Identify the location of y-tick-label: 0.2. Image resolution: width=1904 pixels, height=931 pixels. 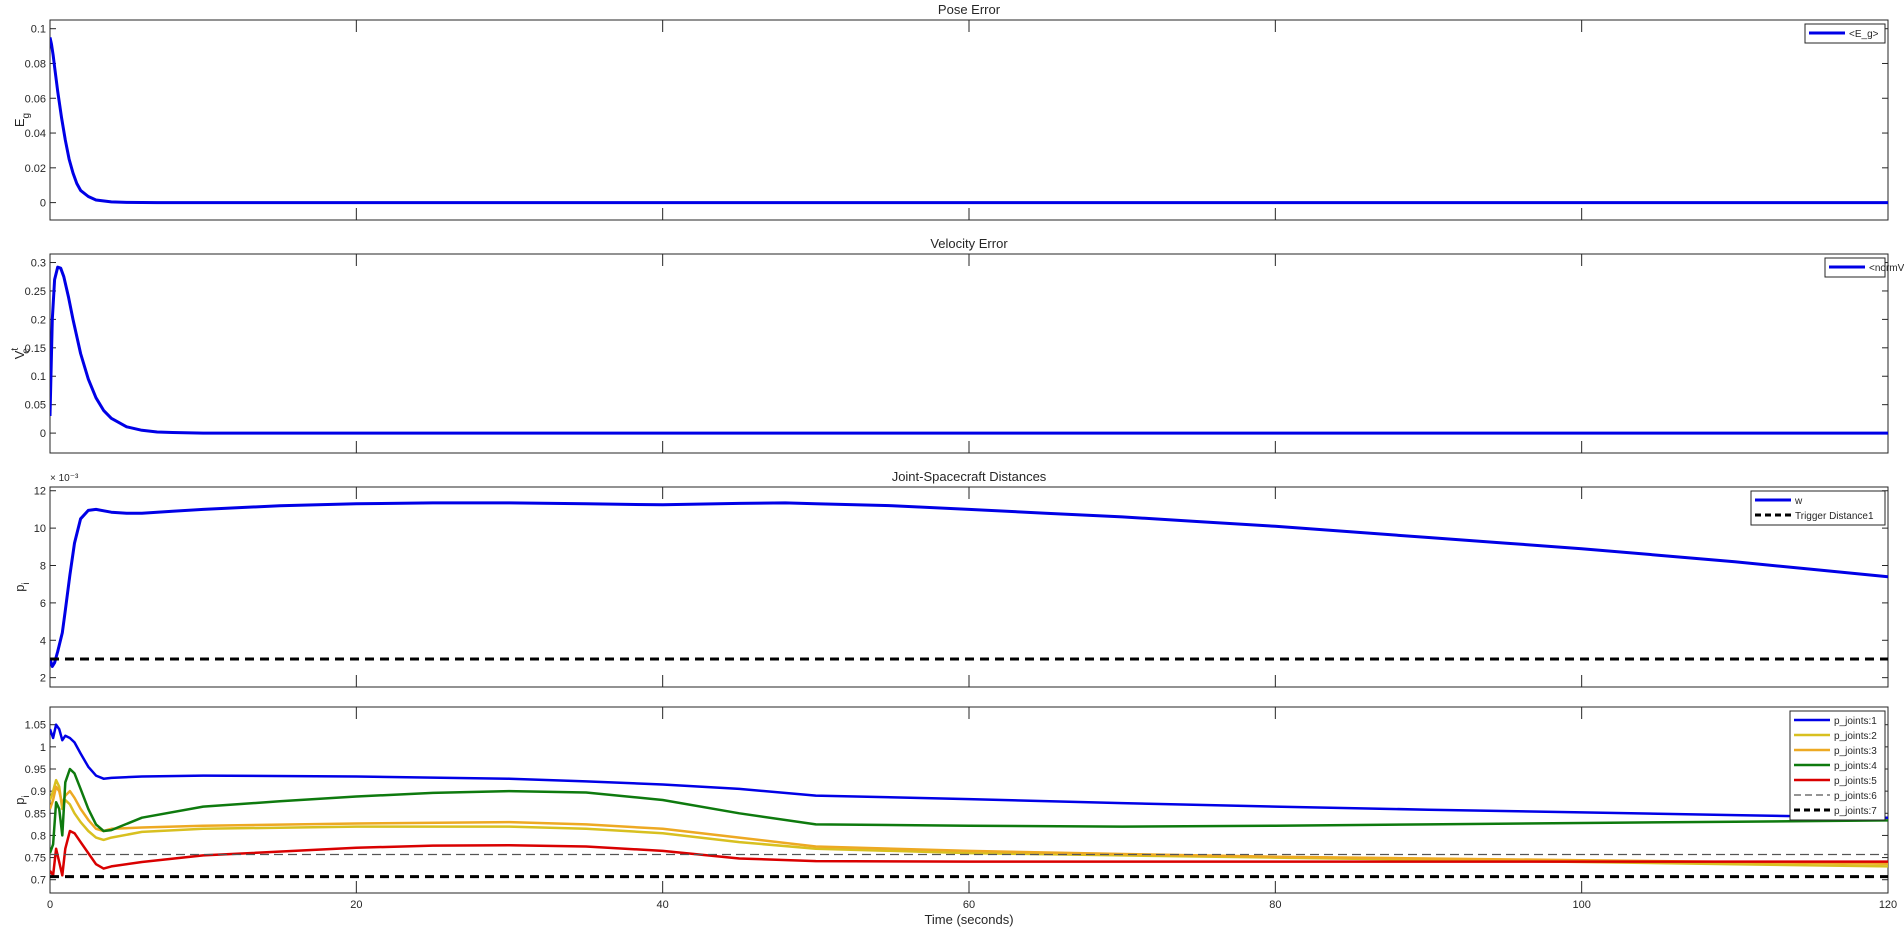
(38, 320).